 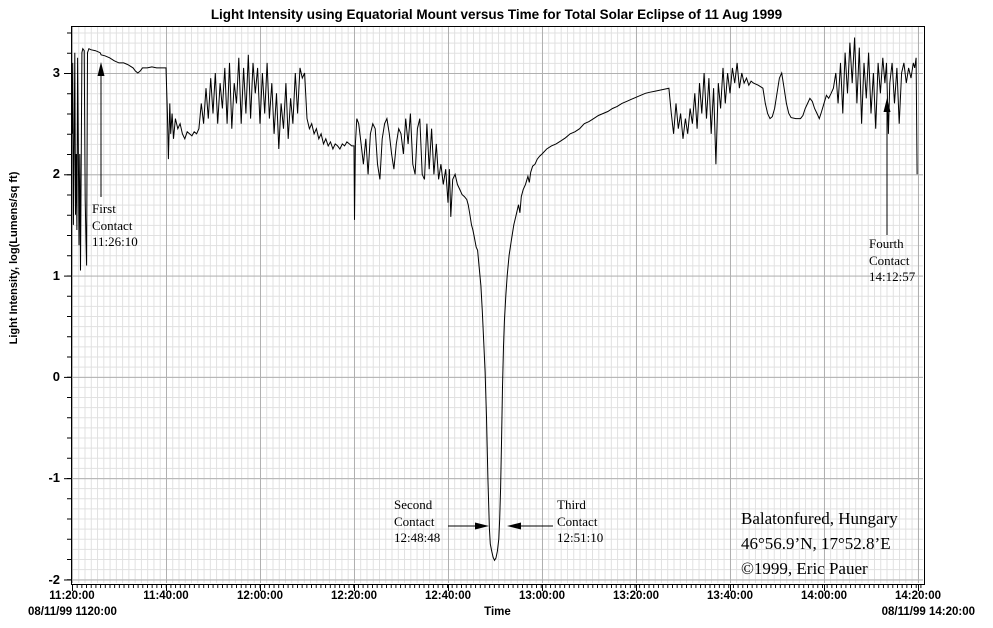 I want to click on x-axis-start-datetime: 08/11/99 1120:00, so click(x=72, y=612).